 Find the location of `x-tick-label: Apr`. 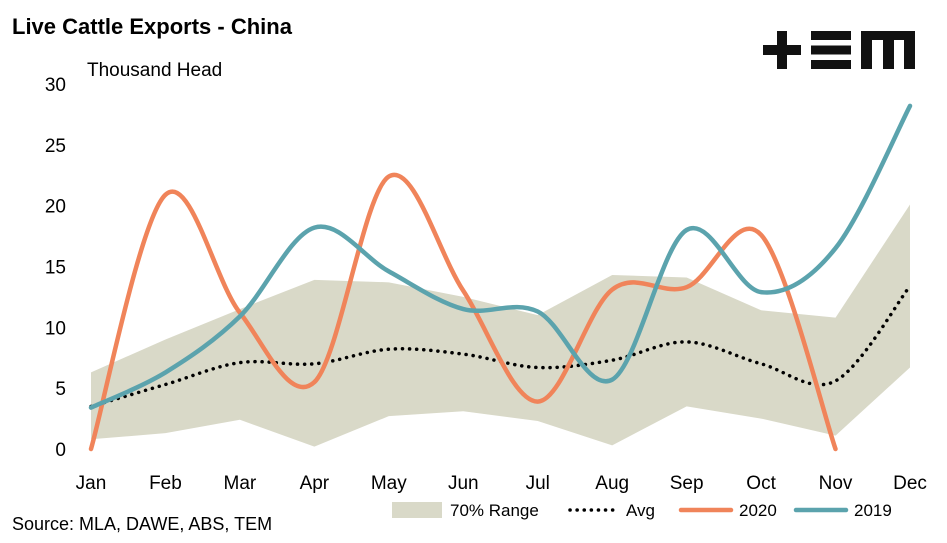

x-tick-label: Apr is located at coordinates (315, 483).